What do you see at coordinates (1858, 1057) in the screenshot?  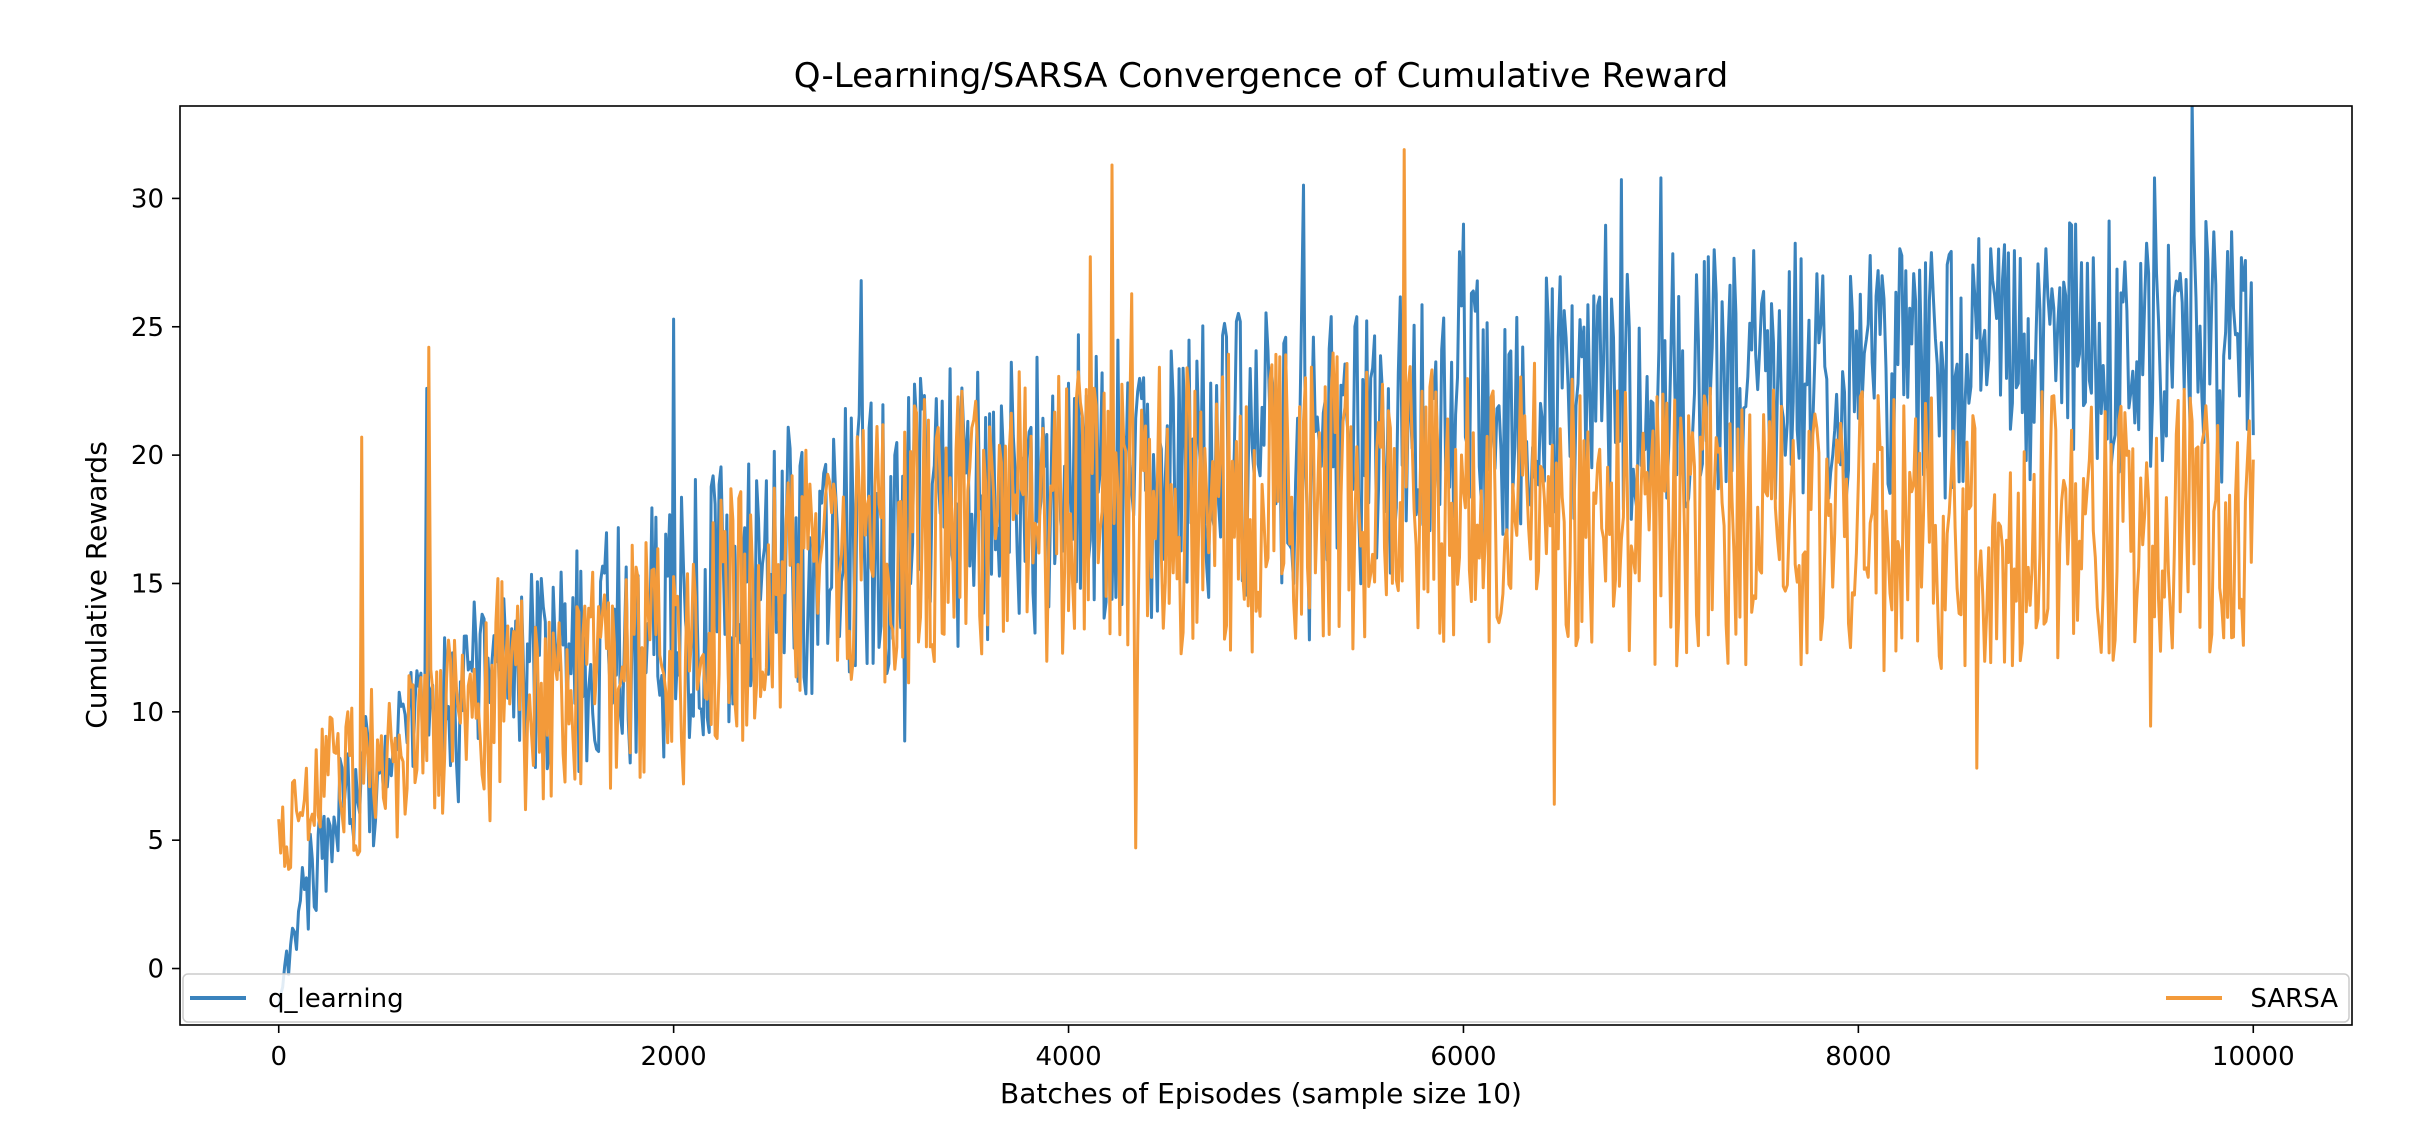 I see `x-tick-label: 8000` at bounding box center [1858, 1057].